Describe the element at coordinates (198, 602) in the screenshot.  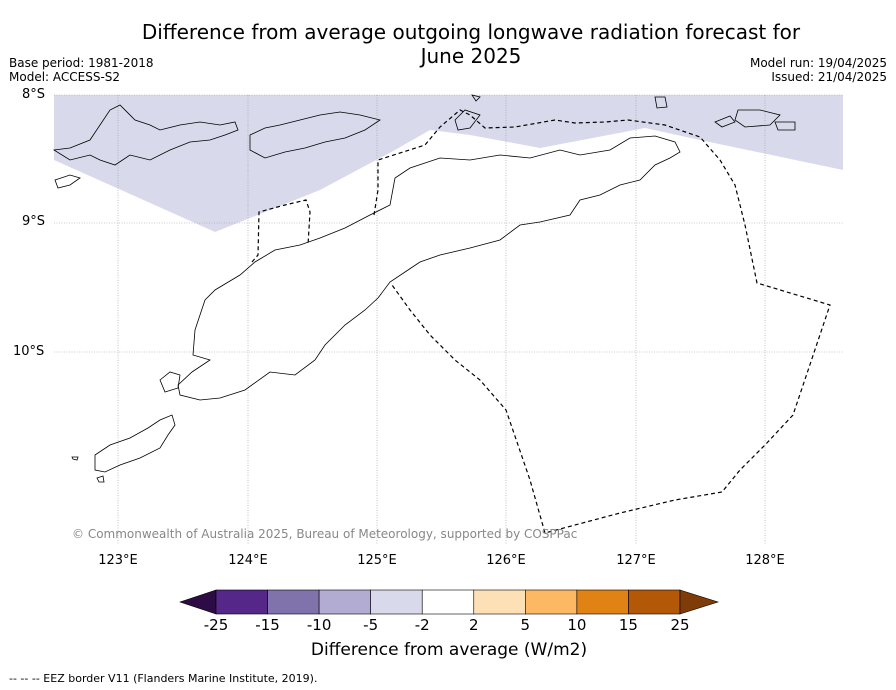
I see `colorbar-arrow-low` at that location.